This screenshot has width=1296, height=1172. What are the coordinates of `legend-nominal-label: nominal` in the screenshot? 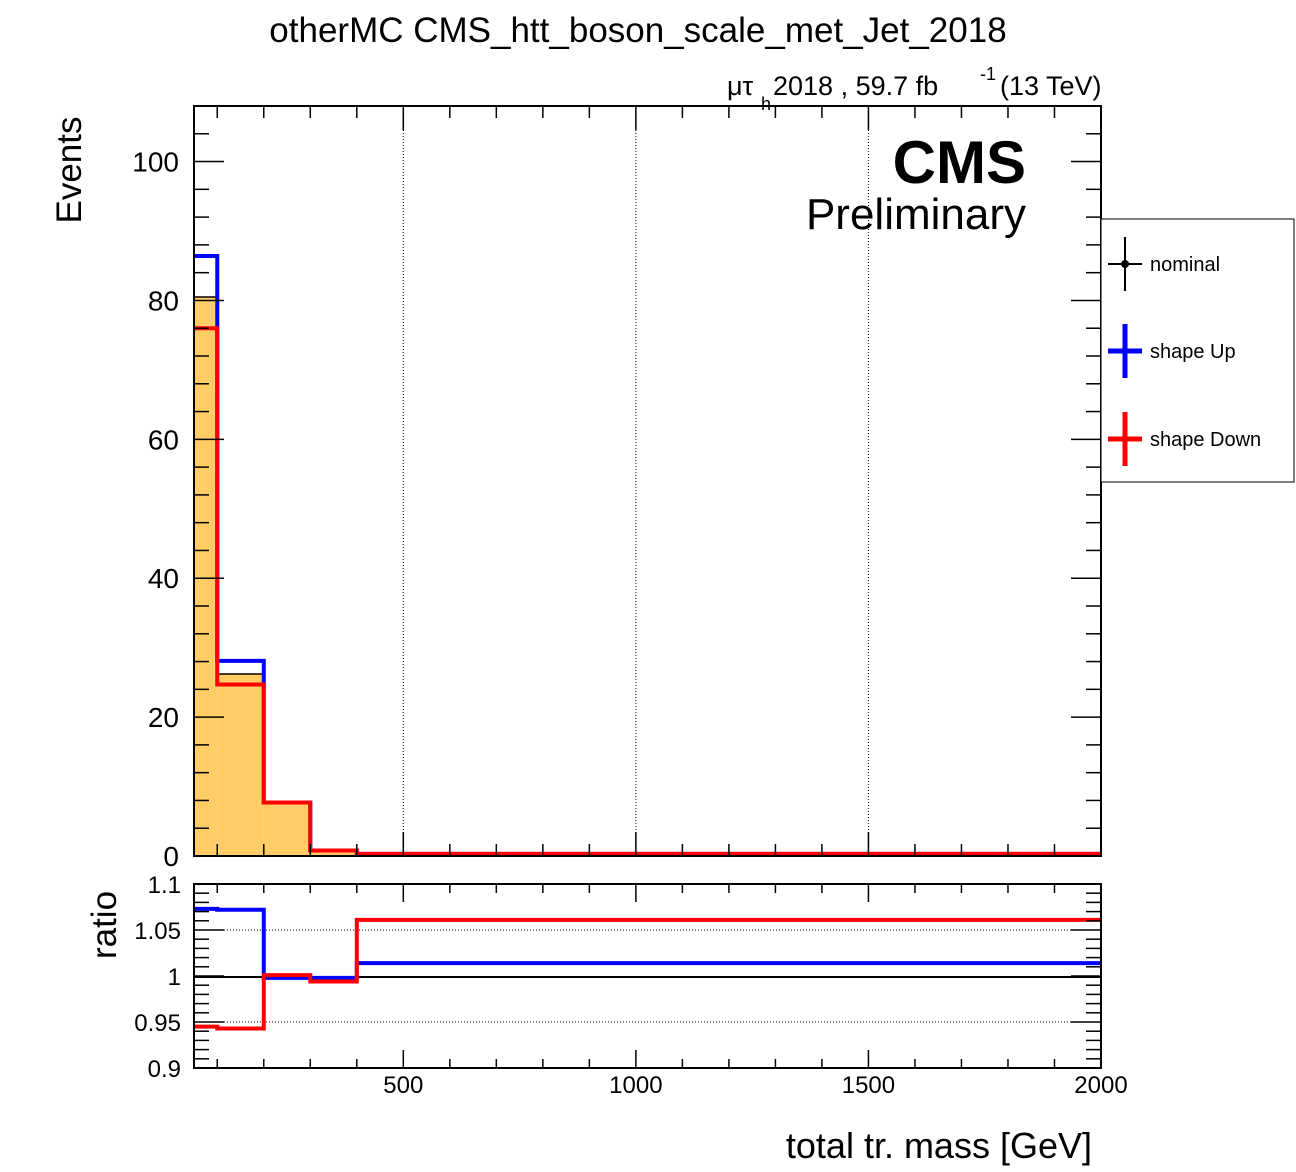 It's located at (1185, 265).